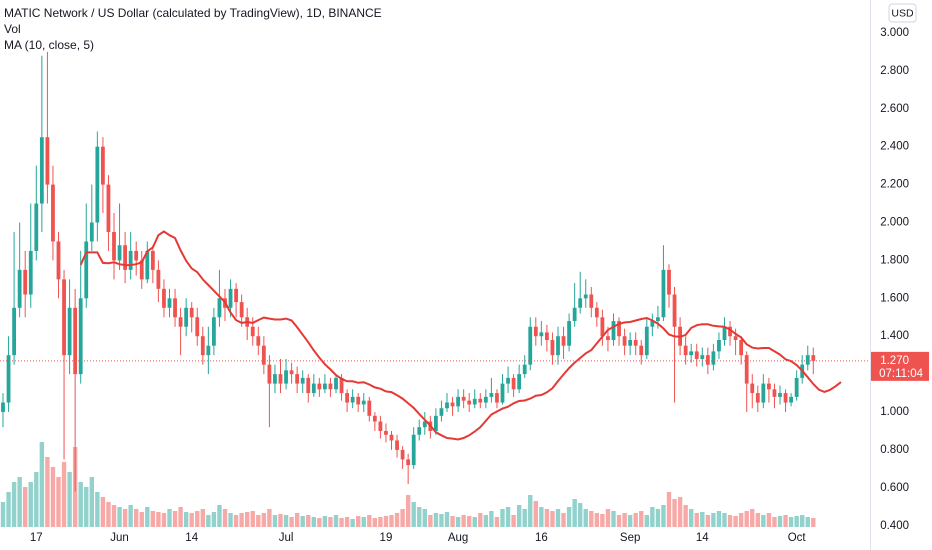 The image size is (932, 550). Describe the element at coordinates (894, 412) in the screenshot. I see `y-tick-label: 1.000` at that location.